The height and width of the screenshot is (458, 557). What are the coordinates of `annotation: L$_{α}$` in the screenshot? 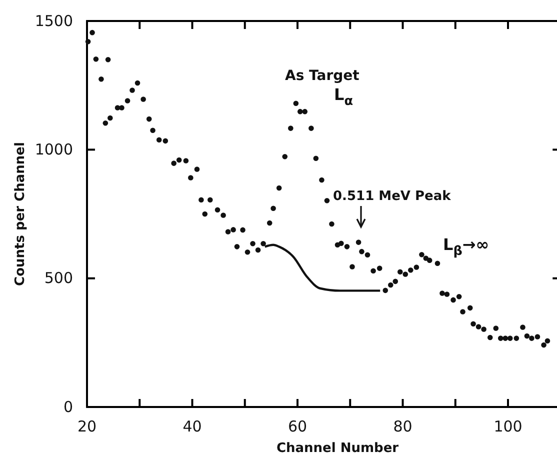 It's located at (344, 97).